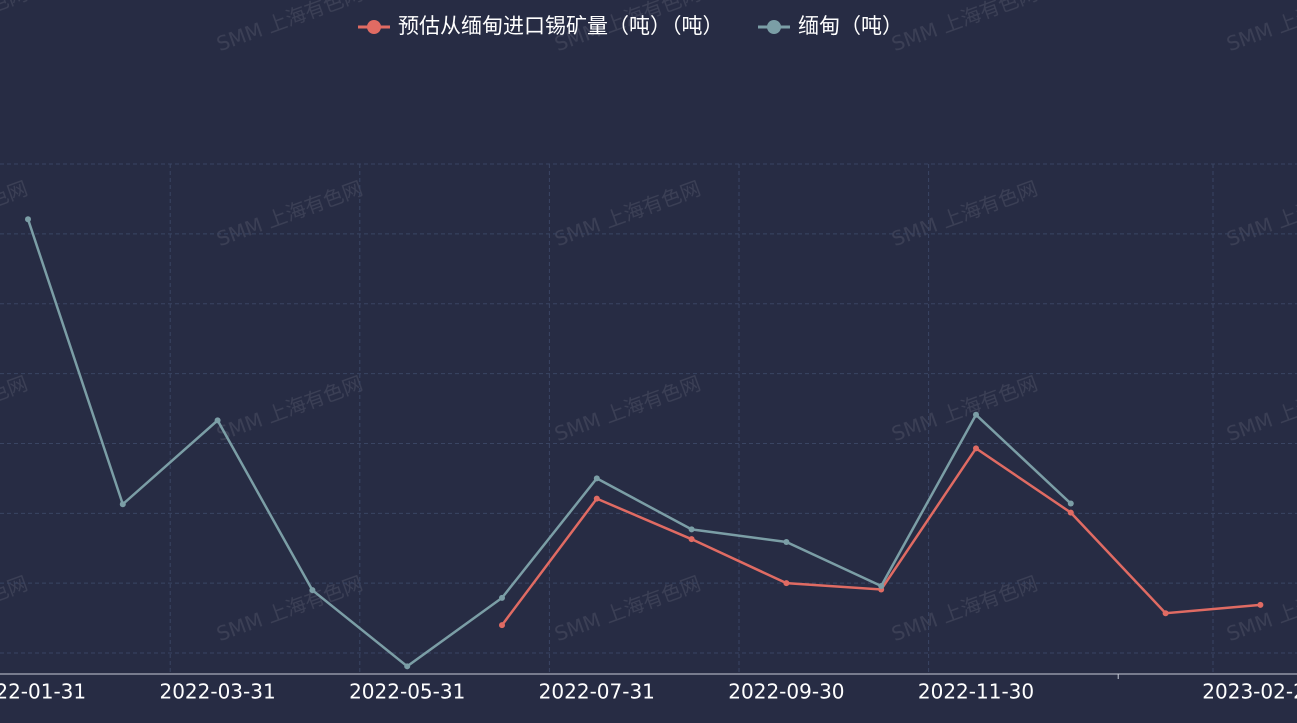 Image resolution: width=1297 pixels, height=723 pixels. What do you see at coordinates (217, 692) in the screenshot?
I see `x-tick-label: 2022-03-31` at bounding box center [217, 692].